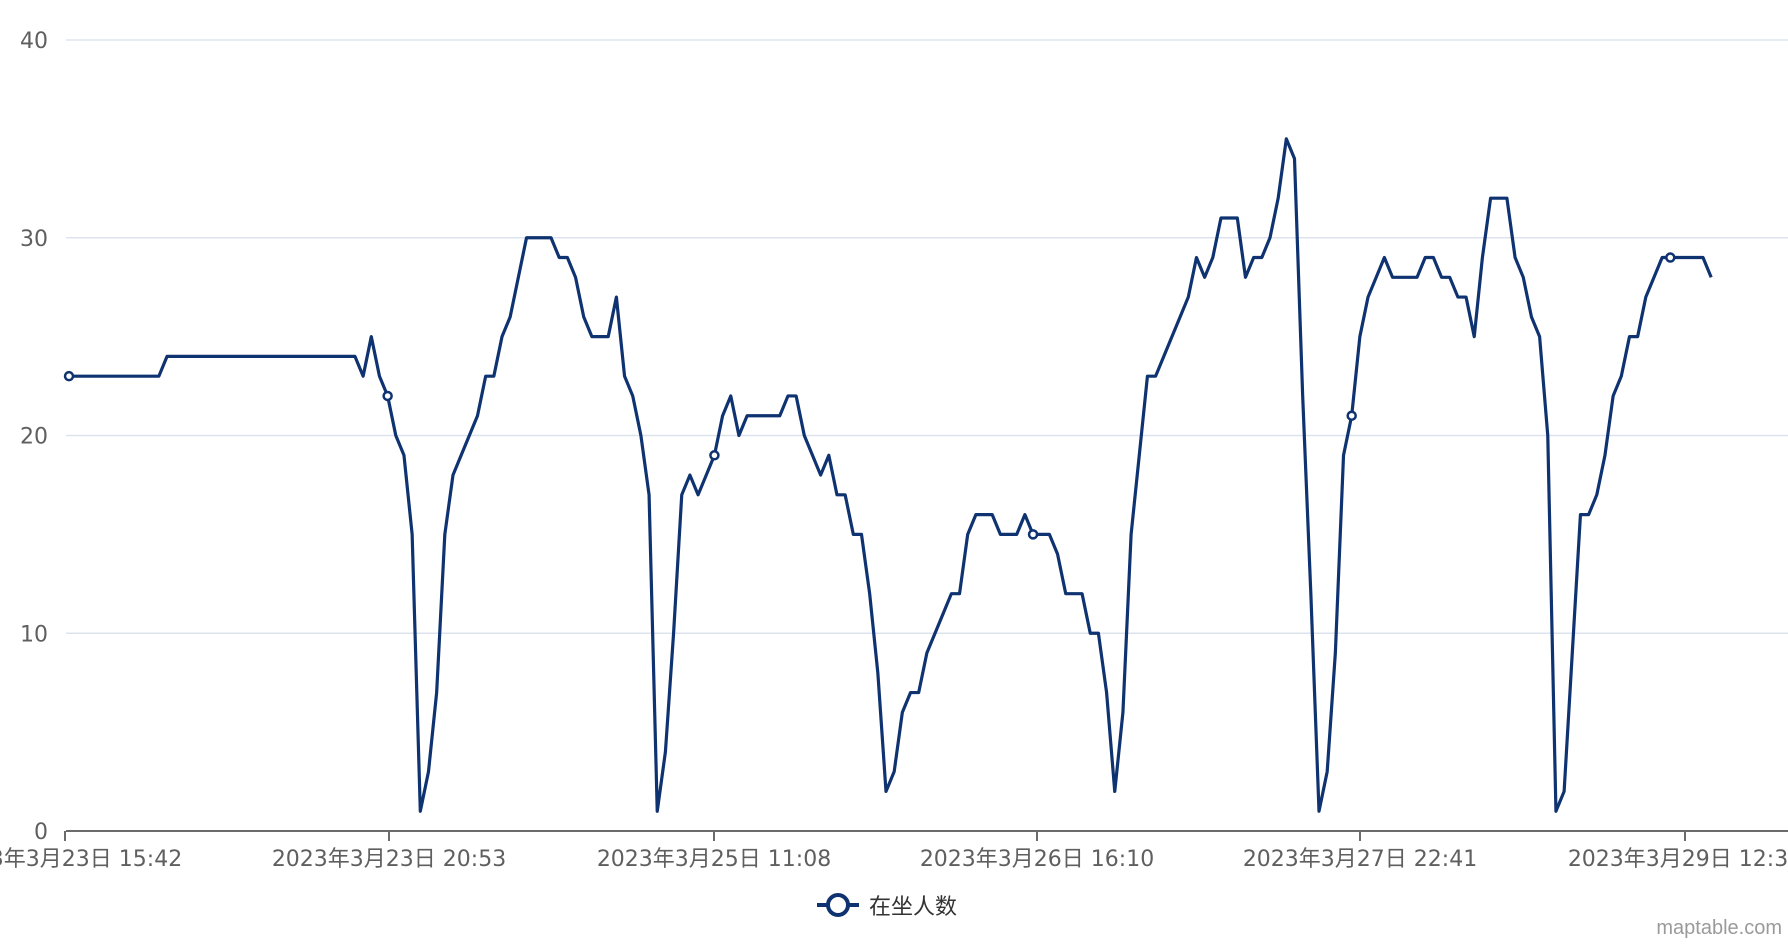  Describe the element at coordinates (389, 859) in the screenshot. I see `x-tick-label: 2023年3月23日 20:53` at that location.